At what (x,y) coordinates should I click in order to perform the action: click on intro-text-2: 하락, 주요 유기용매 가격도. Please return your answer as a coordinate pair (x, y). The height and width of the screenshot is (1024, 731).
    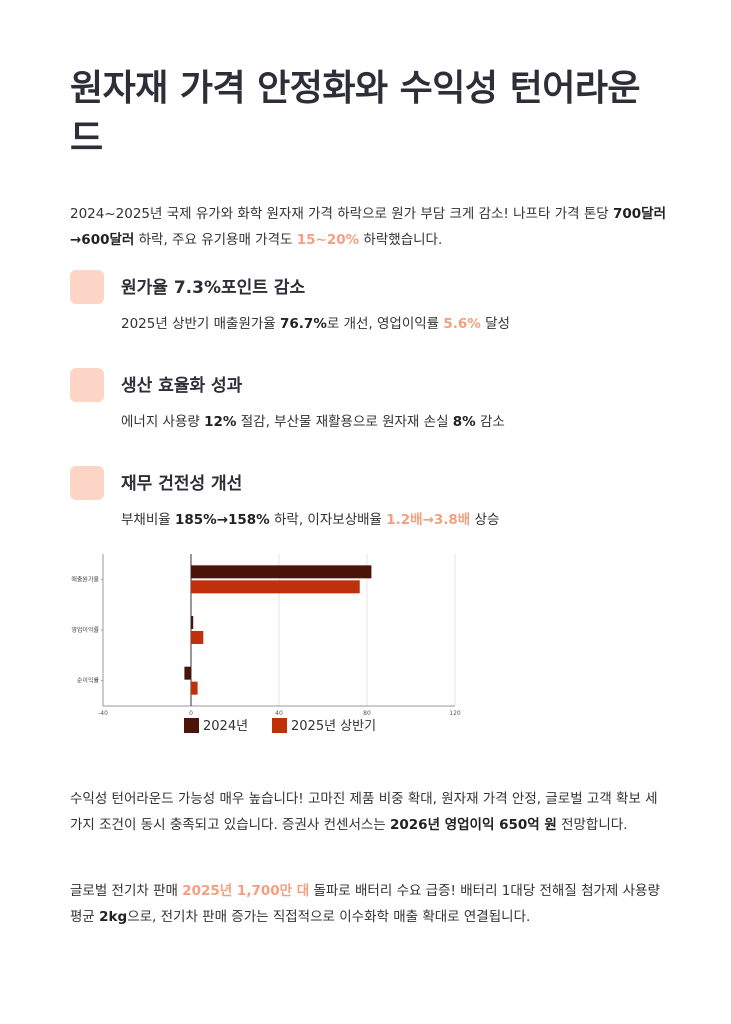
    Looking at the image, I should click on (215, 240).